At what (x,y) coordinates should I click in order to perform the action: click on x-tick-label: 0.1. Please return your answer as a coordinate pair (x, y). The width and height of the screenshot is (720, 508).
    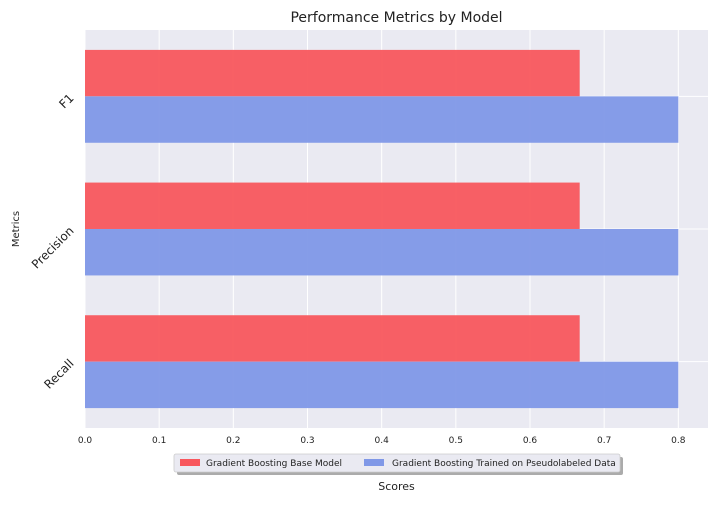
    Looking at the image, I should click on (159, 441).